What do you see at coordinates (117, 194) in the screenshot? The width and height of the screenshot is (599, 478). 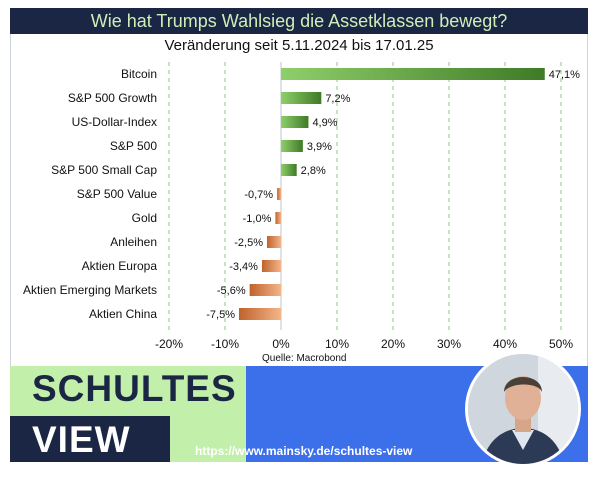 I see `category-label: S&P 500 Value` at bounding box center [117, 194].